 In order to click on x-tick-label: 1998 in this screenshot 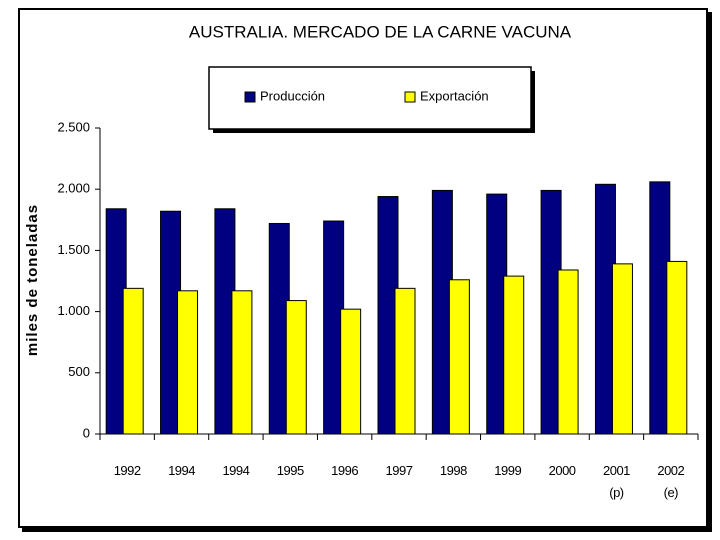, I will do `click(453, 470)`.